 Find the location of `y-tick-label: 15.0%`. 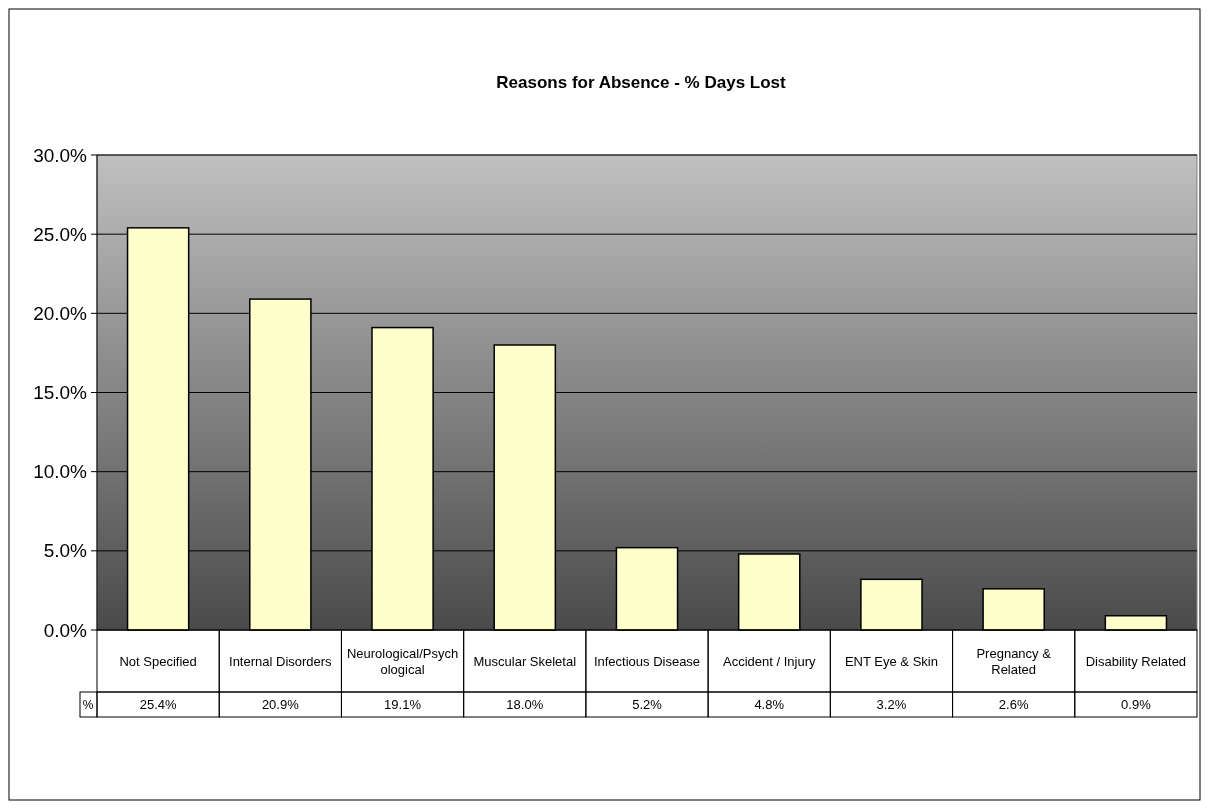

y-tick-label: 15.0% is located at coordinates (60, 393).